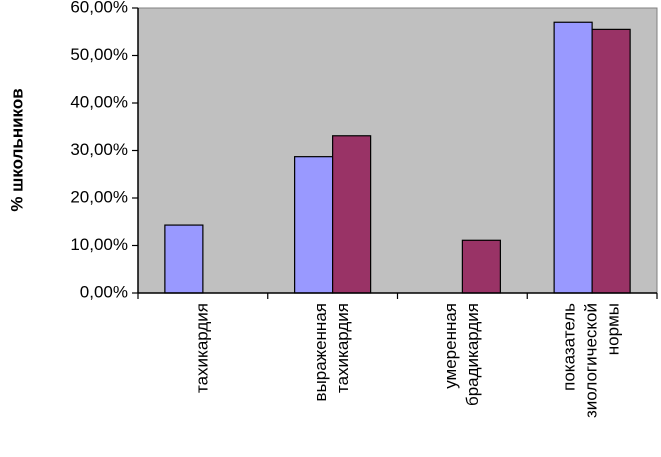 The width and height of the screenshot is (661, 457). Describe the element at coordinates (99, 149) in the screenshot. I see `y-tick-label: 30,00%` at that location.